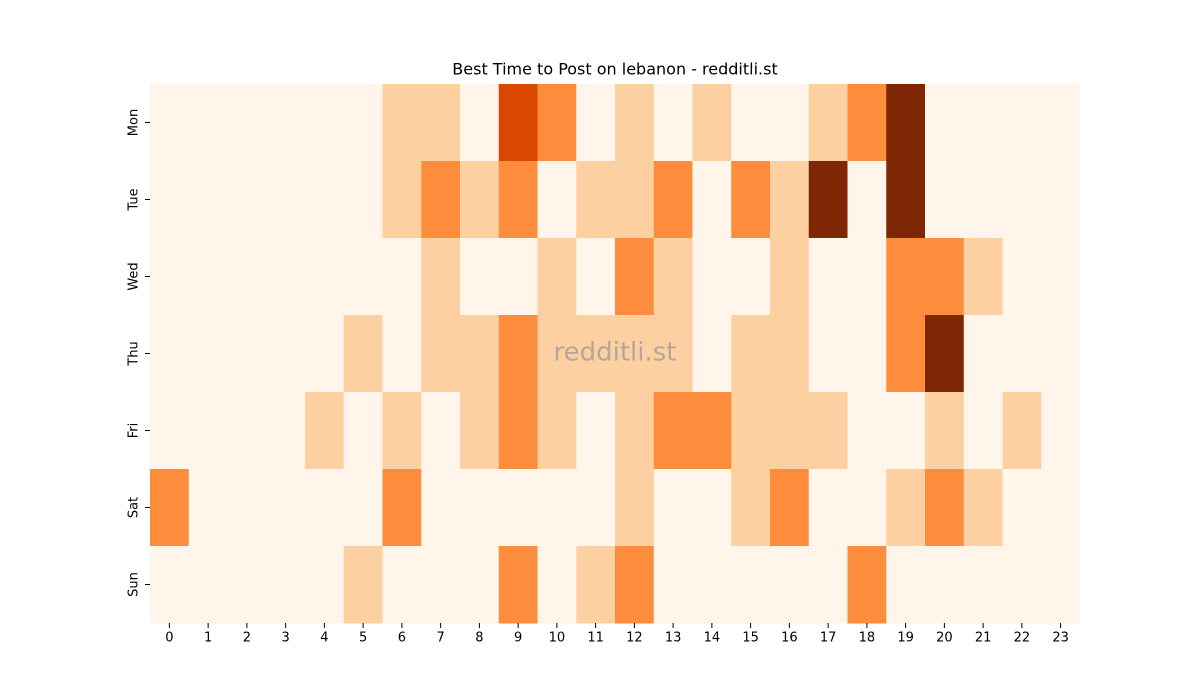  I want to click on x-tick-label: 22, so click(1022, 638).